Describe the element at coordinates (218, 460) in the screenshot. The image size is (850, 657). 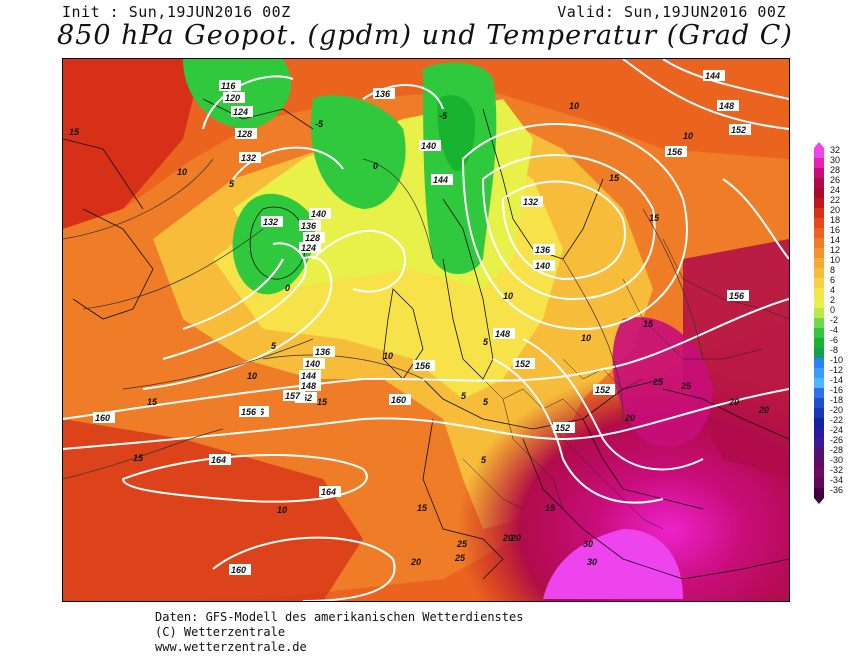
I see `svg-text: 164` at that location.